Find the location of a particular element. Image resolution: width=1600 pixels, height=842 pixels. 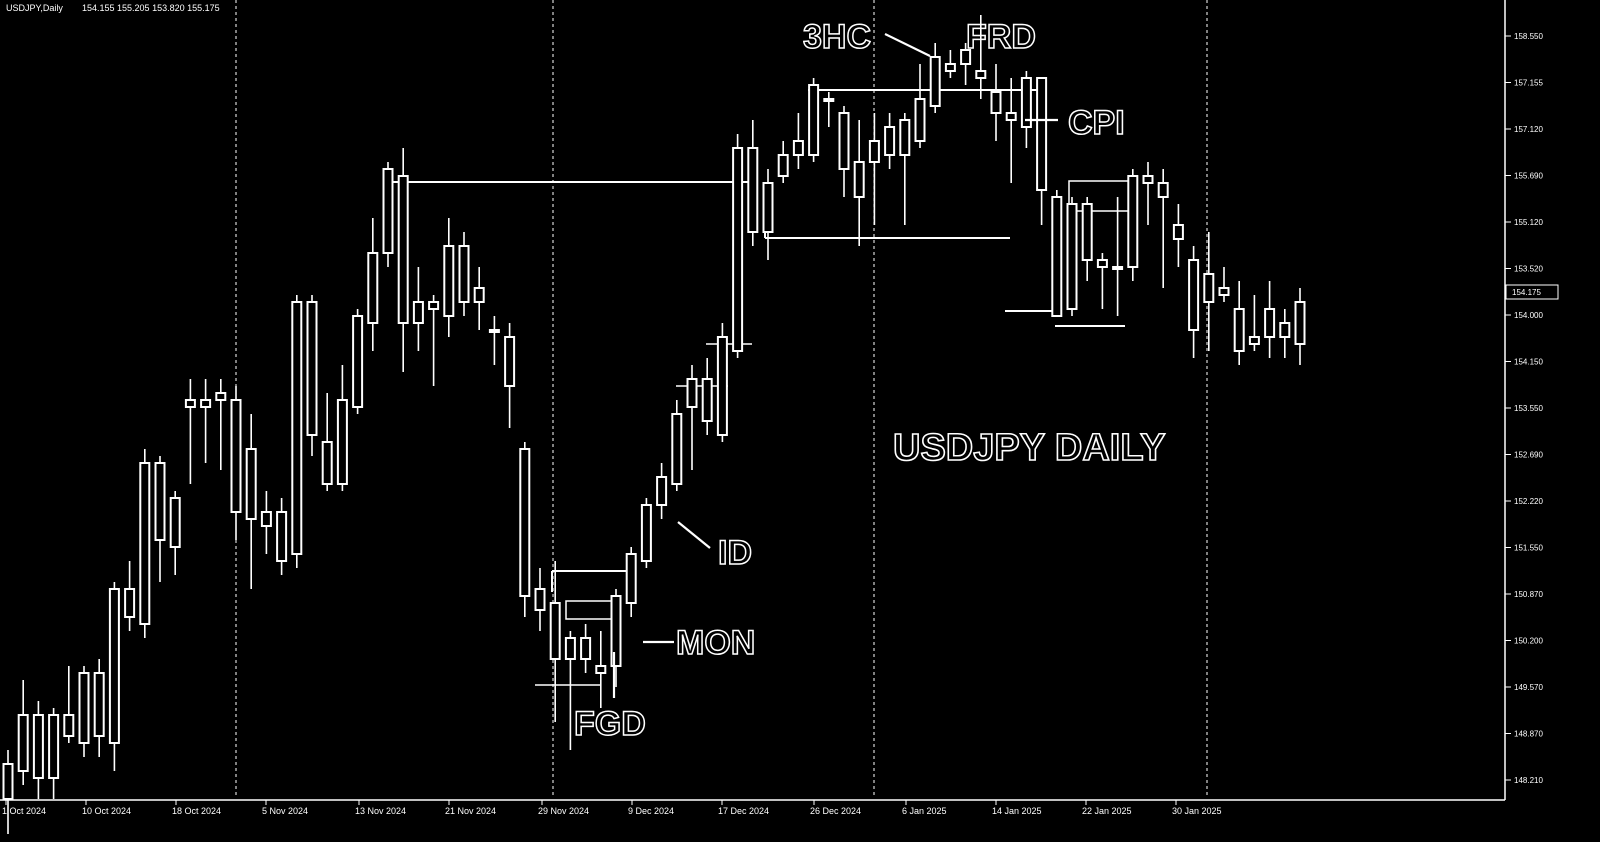

price-tick-label: 154.000 is located at coordinates (1528, 315).